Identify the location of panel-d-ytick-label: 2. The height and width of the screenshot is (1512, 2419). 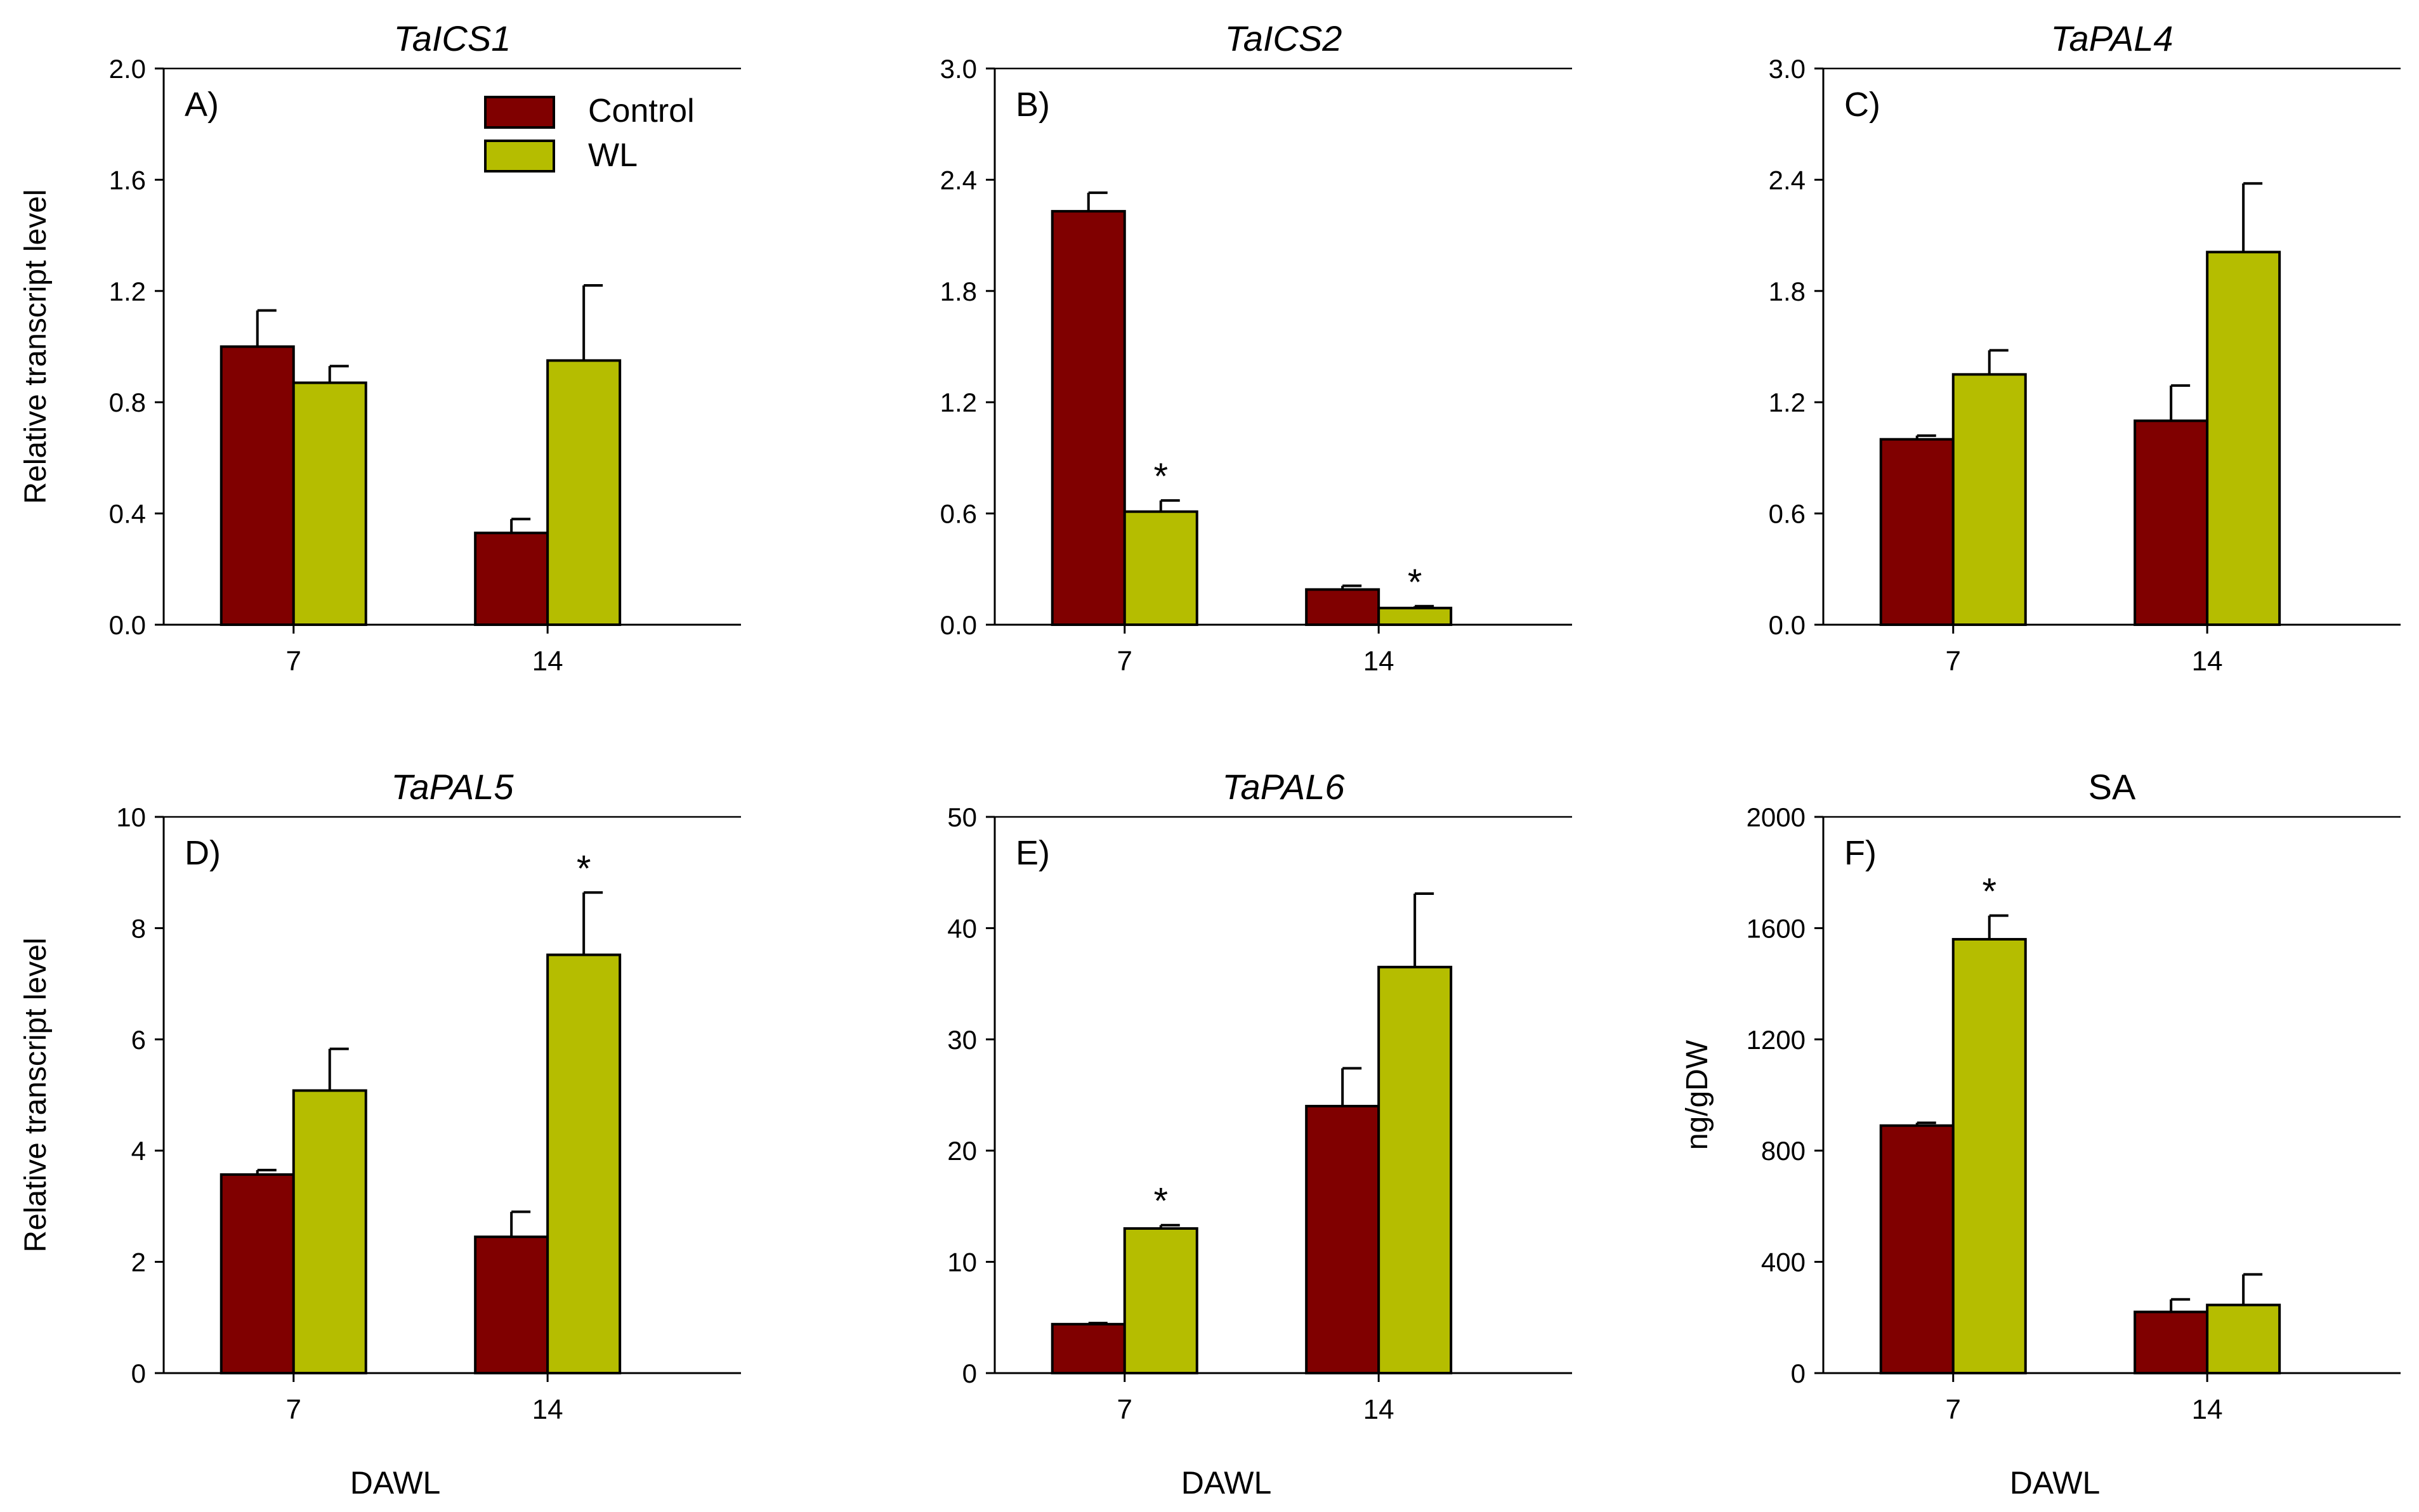
(138, 1262).